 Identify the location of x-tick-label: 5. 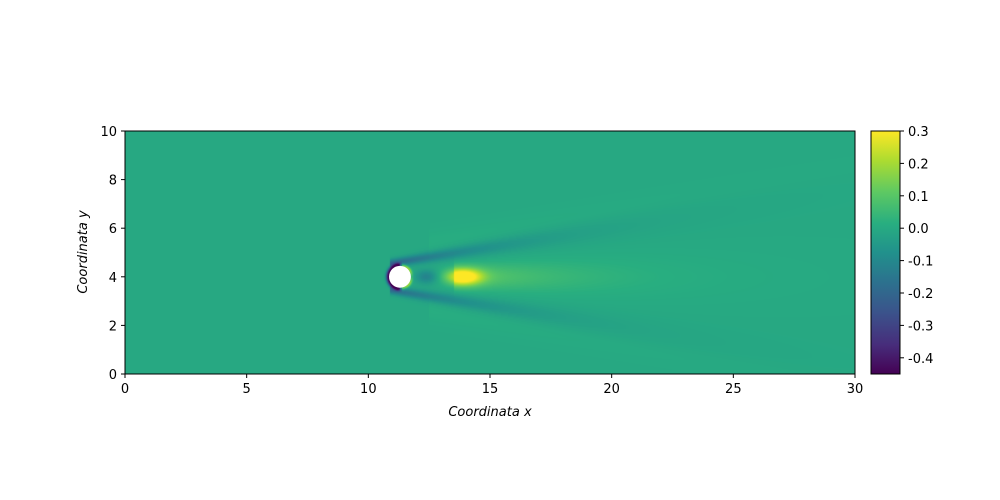
(247, 389).